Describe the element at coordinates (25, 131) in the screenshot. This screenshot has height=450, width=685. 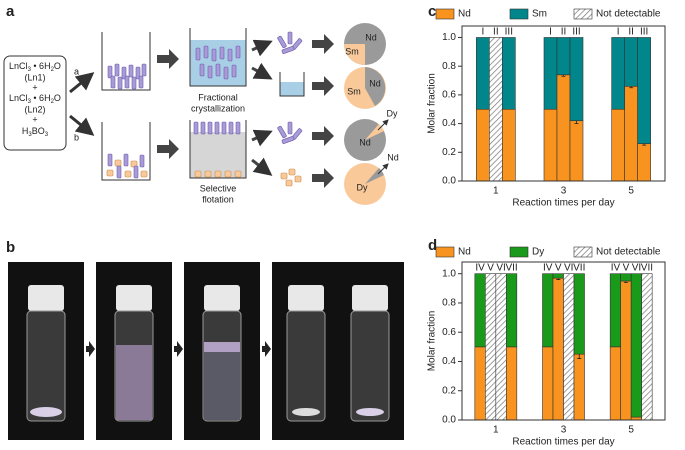
I see `t: H` at that location.